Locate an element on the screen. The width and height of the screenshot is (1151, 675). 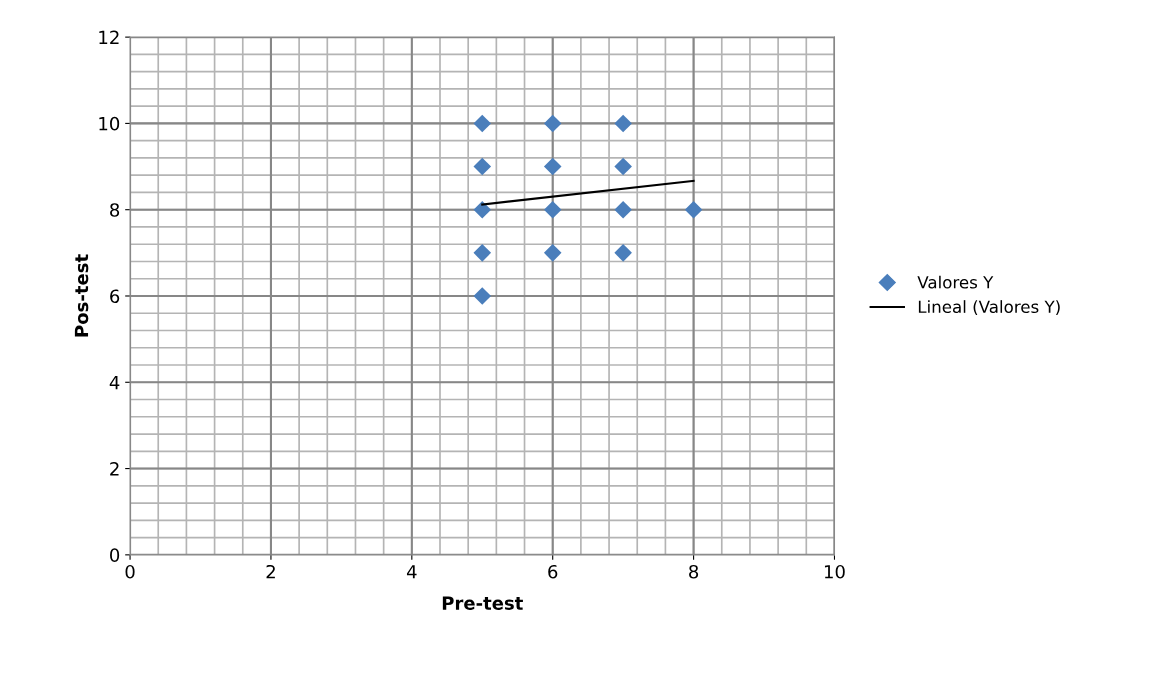
y-tick-label: 12 is located at coordinates (109, 37).